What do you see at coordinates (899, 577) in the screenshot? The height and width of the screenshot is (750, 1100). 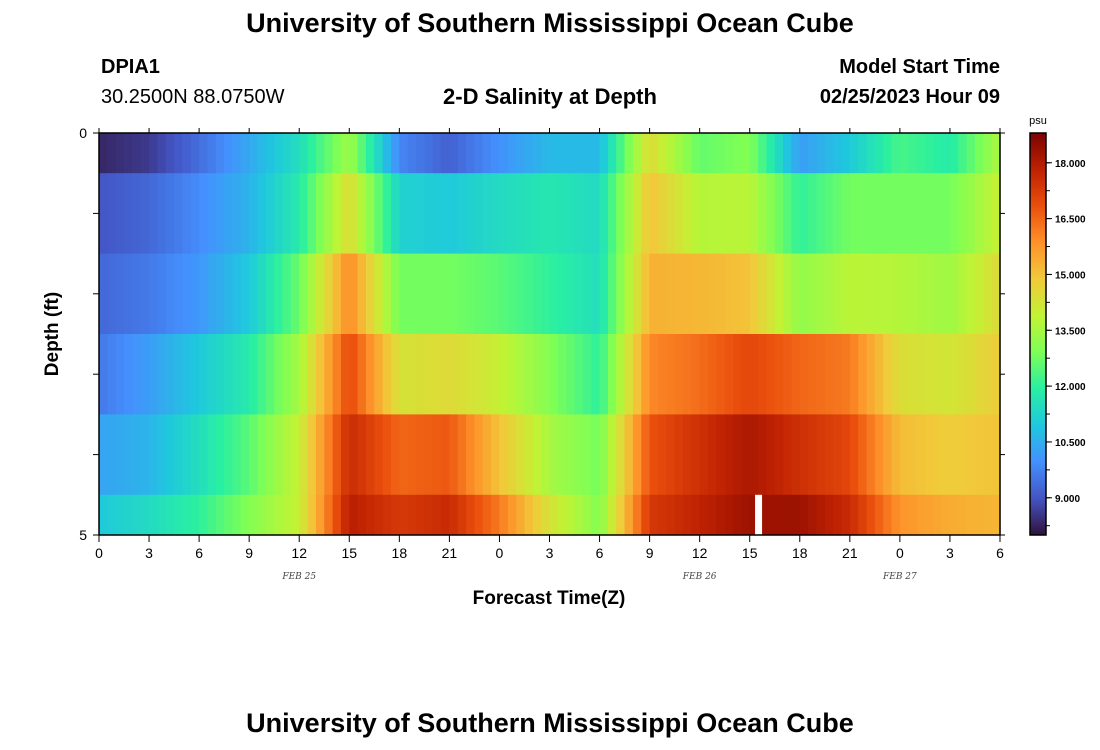 I see `date-label: FEB 27` at bounding box center [899, 577].